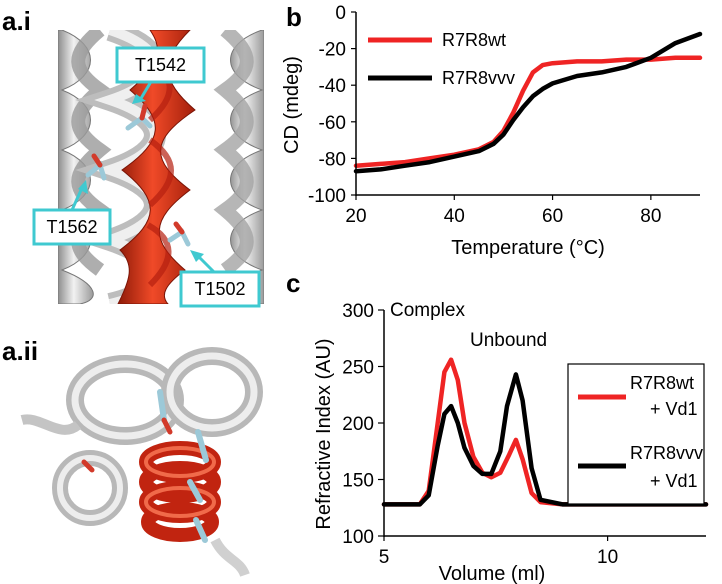 The image size is (722, 584). What do you see at coordinates (72, 213) in the screenshot?
I see `callout-t1562: T1562` at bounding box center [72, 213].